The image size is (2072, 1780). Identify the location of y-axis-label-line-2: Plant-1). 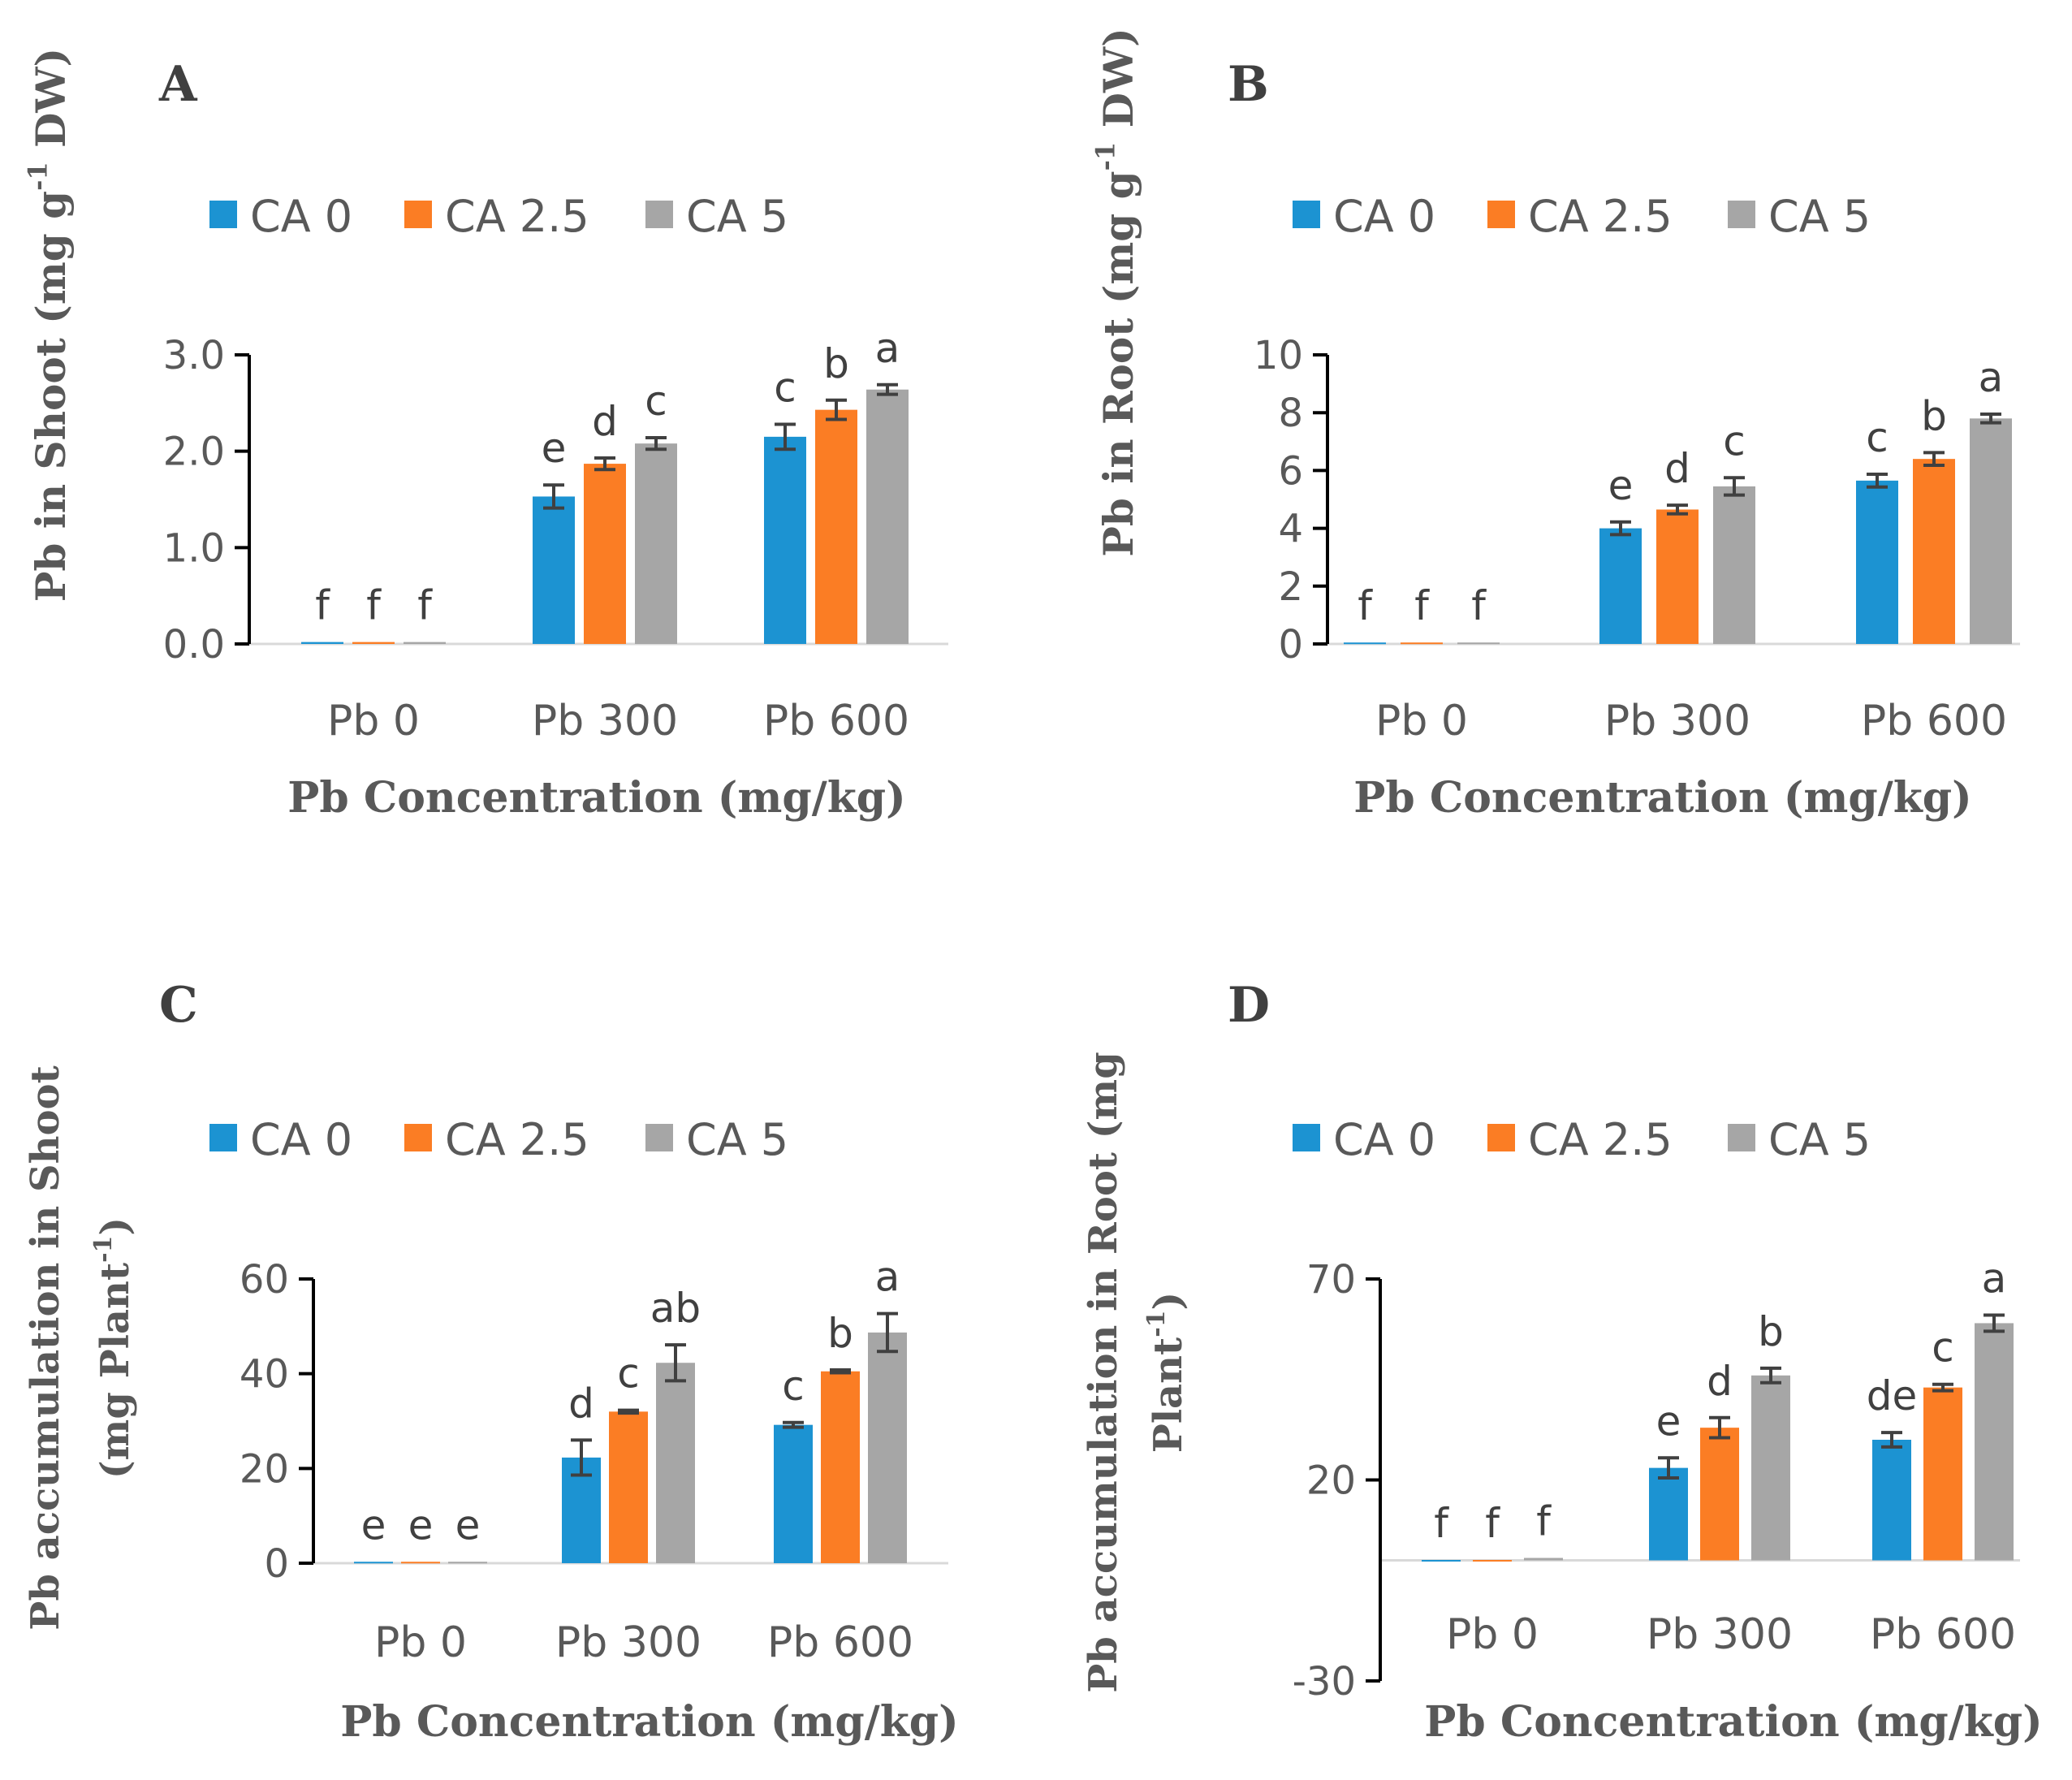
(1166, 1373).